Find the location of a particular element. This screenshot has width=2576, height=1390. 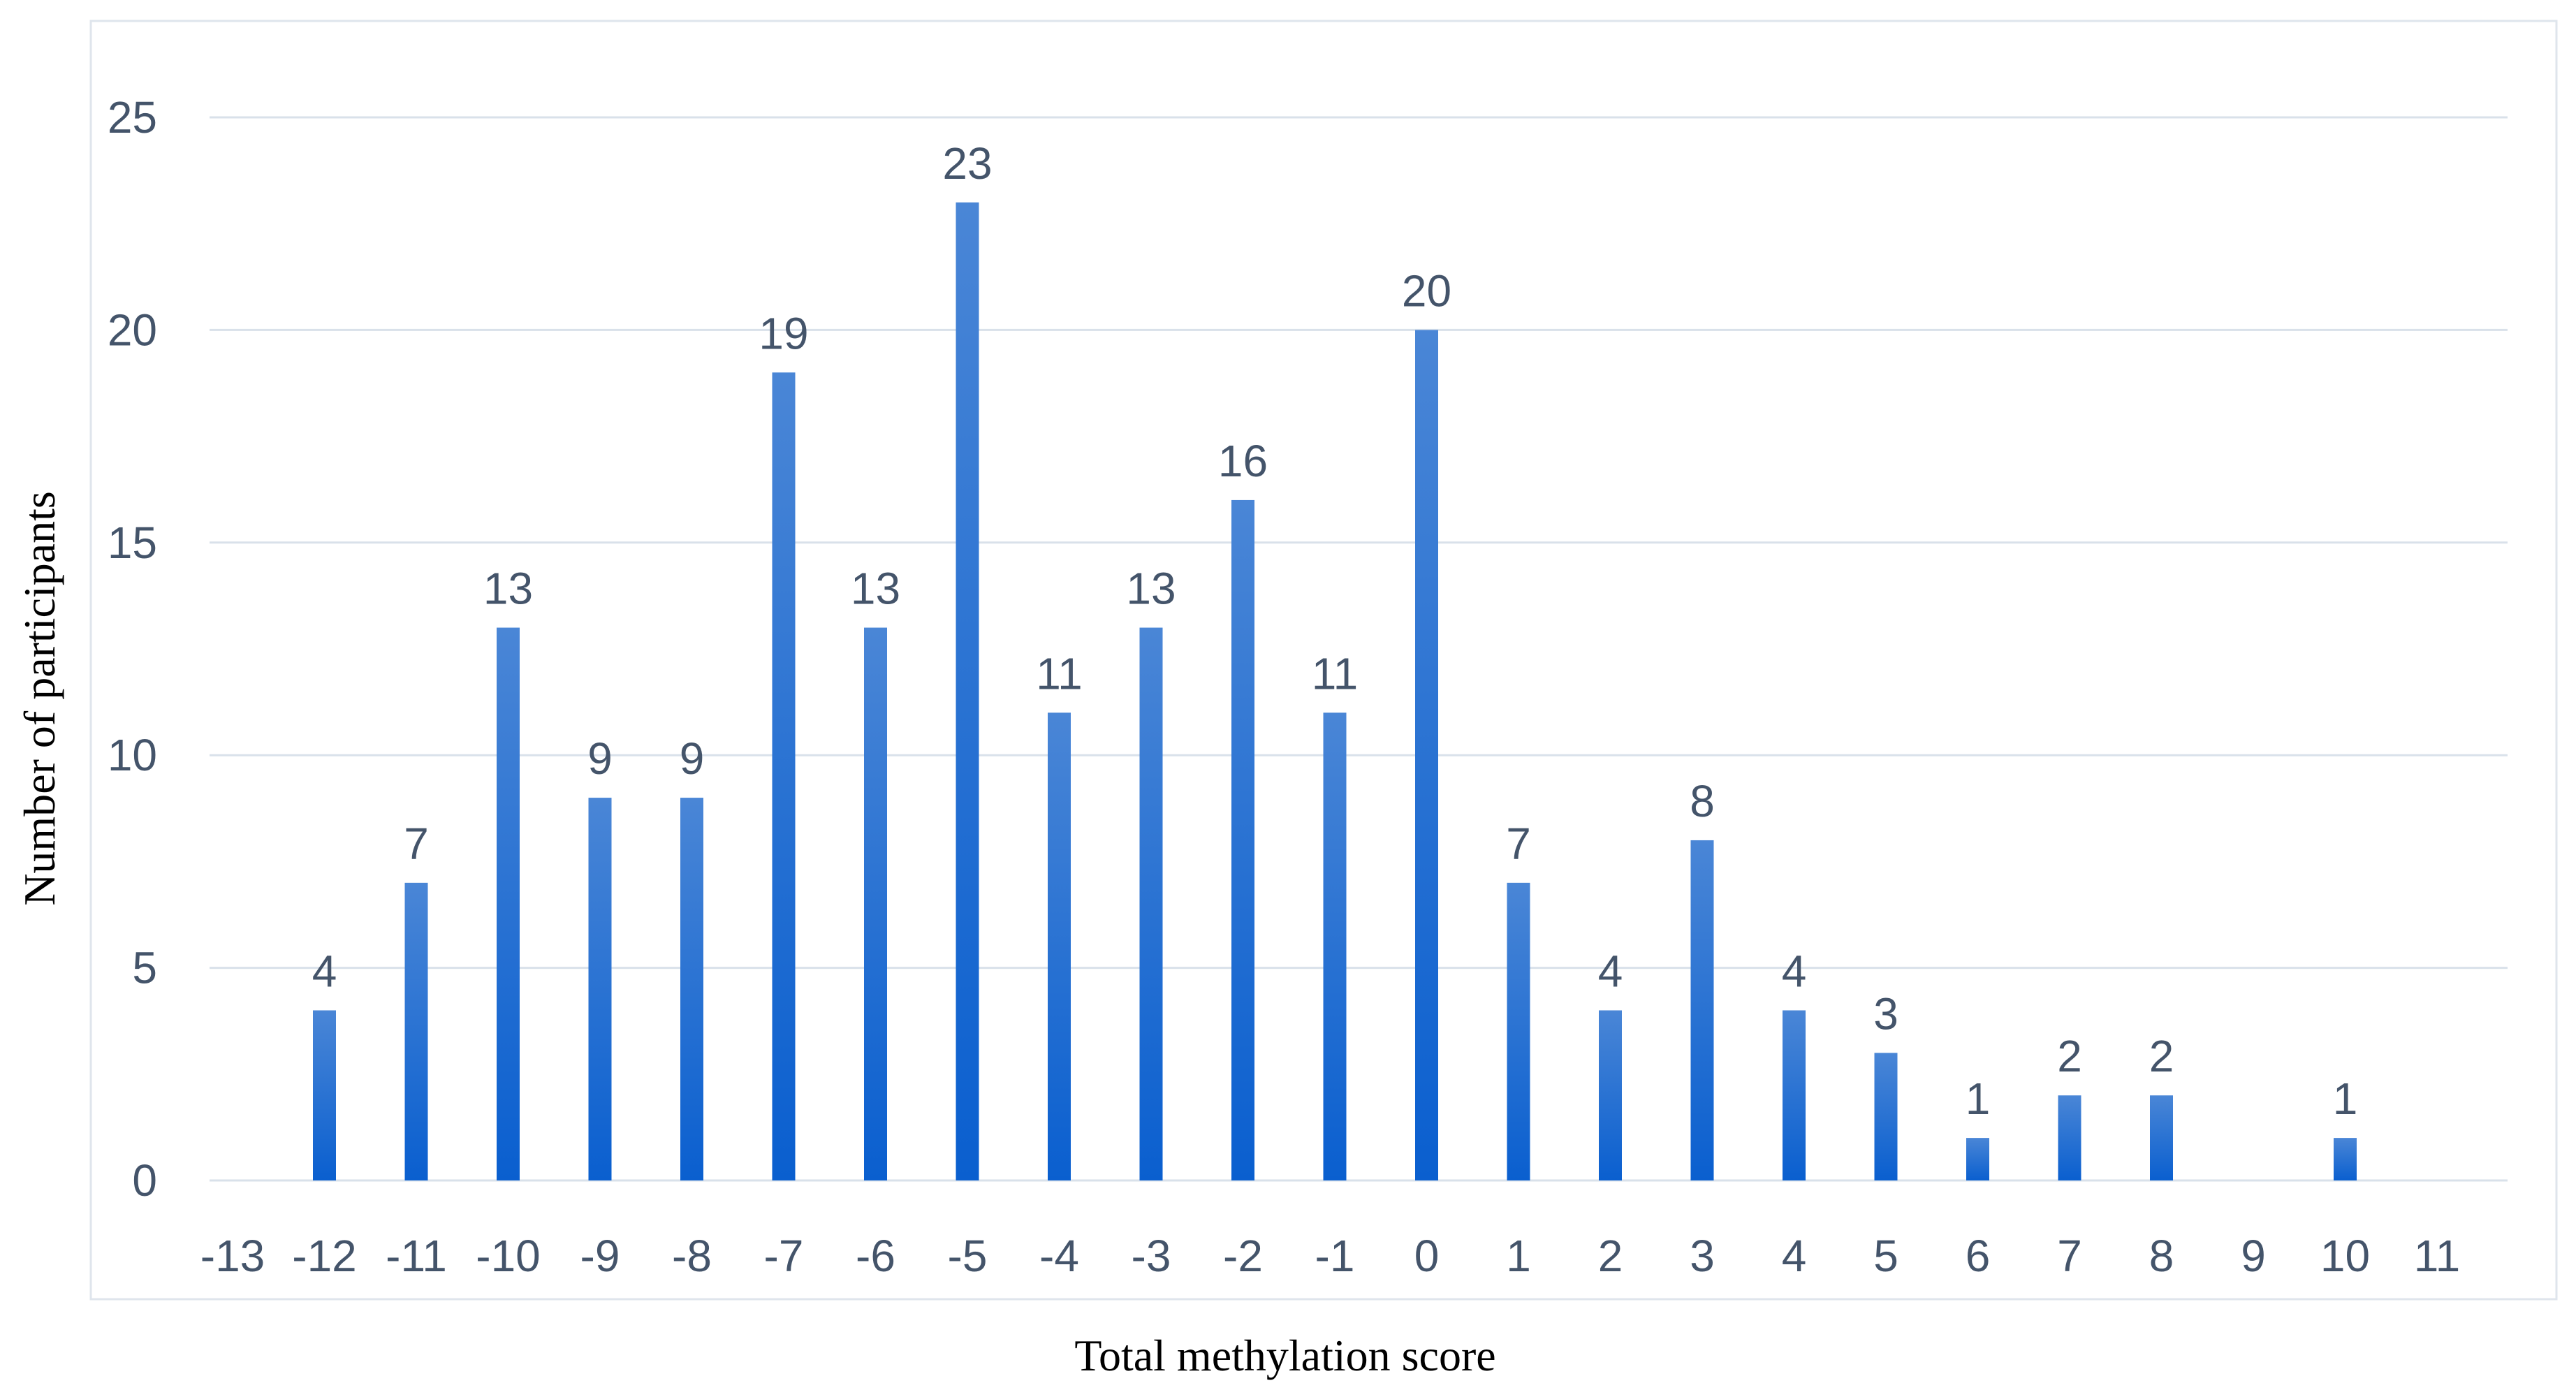

x-tick-label: 7 is located at coordinates (2069, 1256).